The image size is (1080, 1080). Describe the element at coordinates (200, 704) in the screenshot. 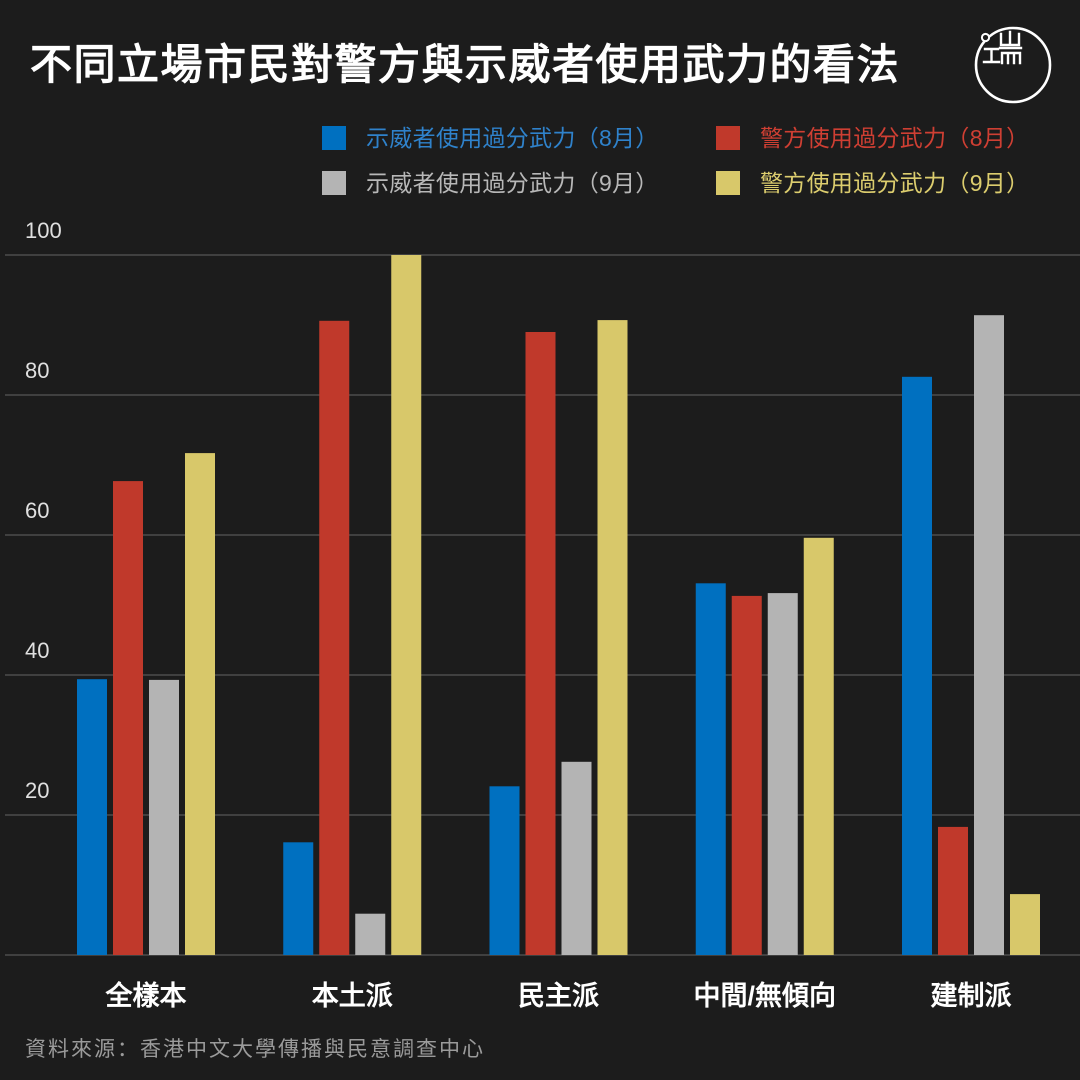

I see `bar-full-sample-police-sep` at that location.